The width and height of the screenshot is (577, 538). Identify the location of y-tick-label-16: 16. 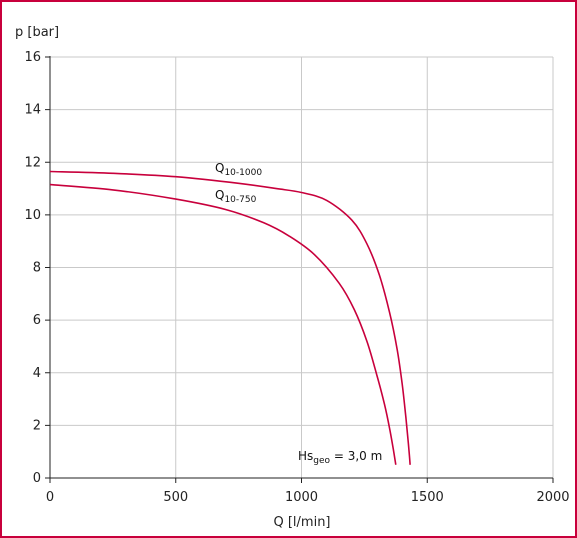
(32, 57).